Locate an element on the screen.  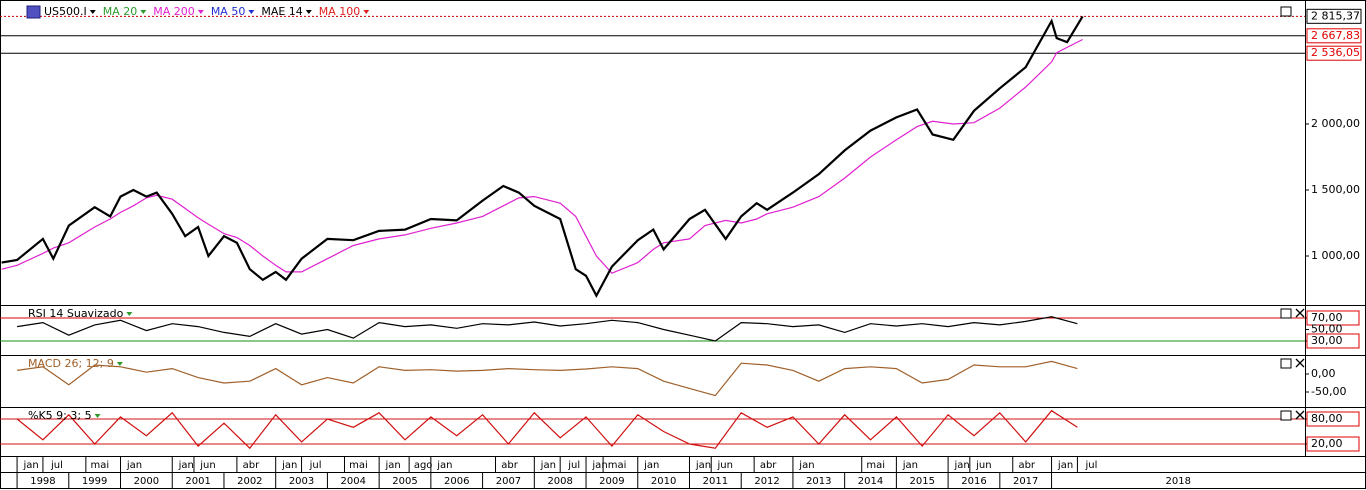
year-label: 1999 is located at coordinates (94, 481).